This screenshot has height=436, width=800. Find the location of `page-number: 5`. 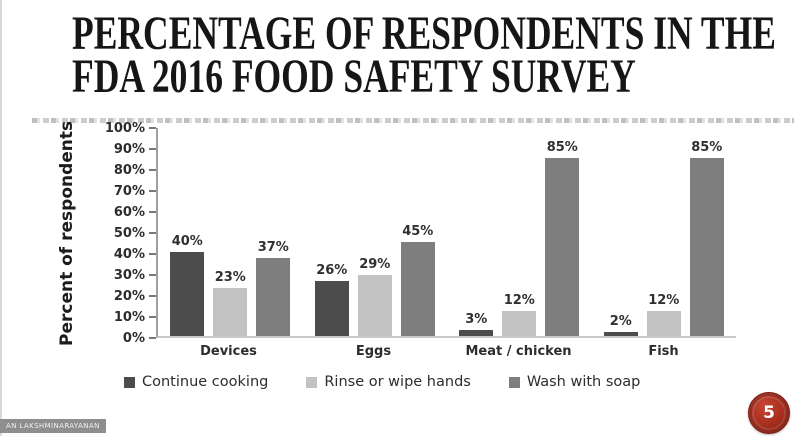

page-number: 5 is located at coordinates (769, 413).